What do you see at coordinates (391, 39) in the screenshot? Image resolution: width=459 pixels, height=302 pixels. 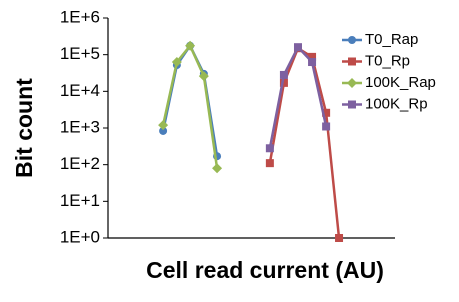 I see `legend-label: T0_Rap` at bounding box center [391, 39].